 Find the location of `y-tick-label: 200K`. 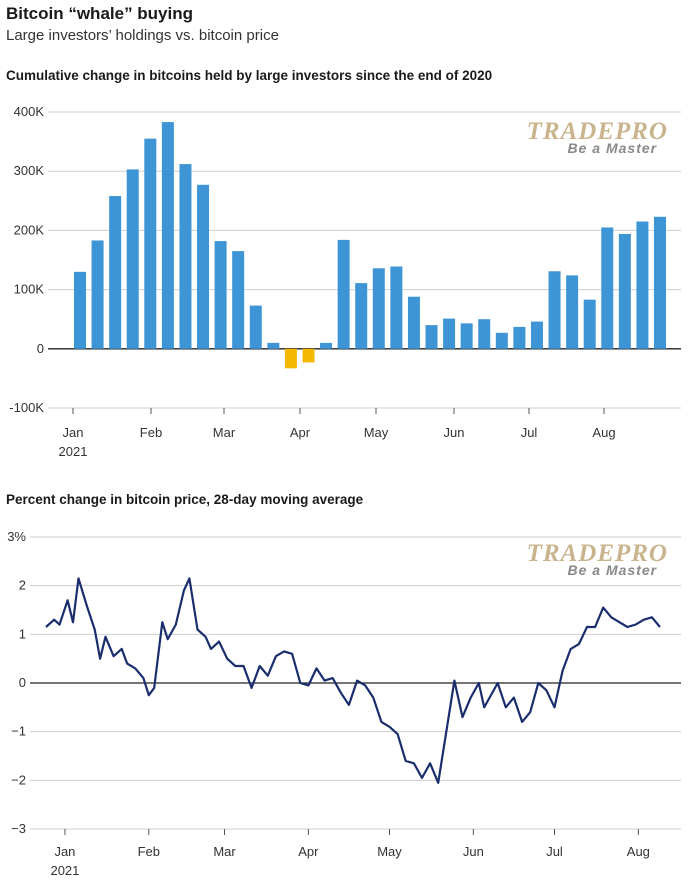

y-tick-label: 200K is located at coordinates (29, 229).